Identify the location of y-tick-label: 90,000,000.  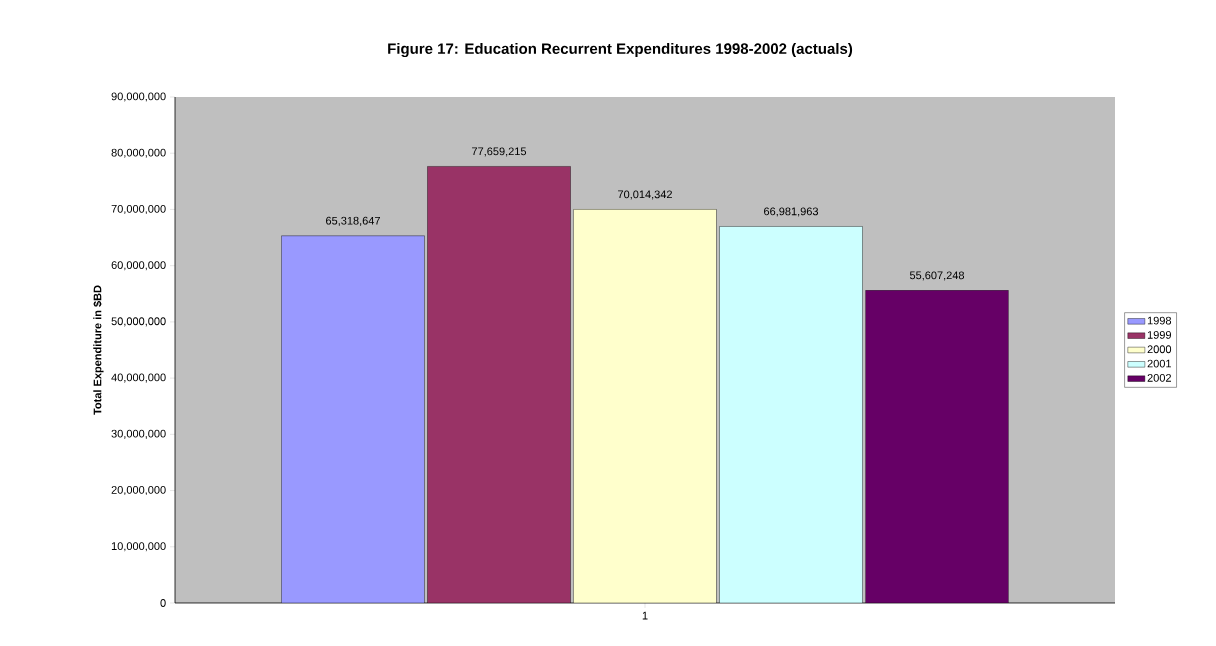
(138, 97).